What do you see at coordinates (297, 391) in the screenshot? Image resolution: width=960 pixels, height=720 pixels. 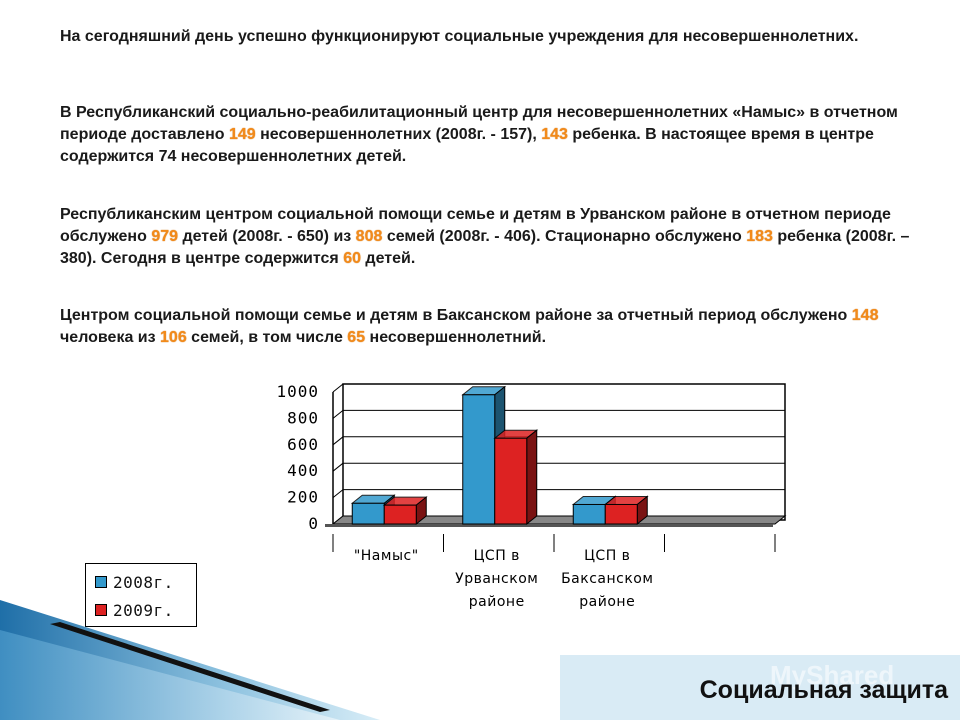 I see `y-tick-label: 1000` at bounding box center [297, 391].